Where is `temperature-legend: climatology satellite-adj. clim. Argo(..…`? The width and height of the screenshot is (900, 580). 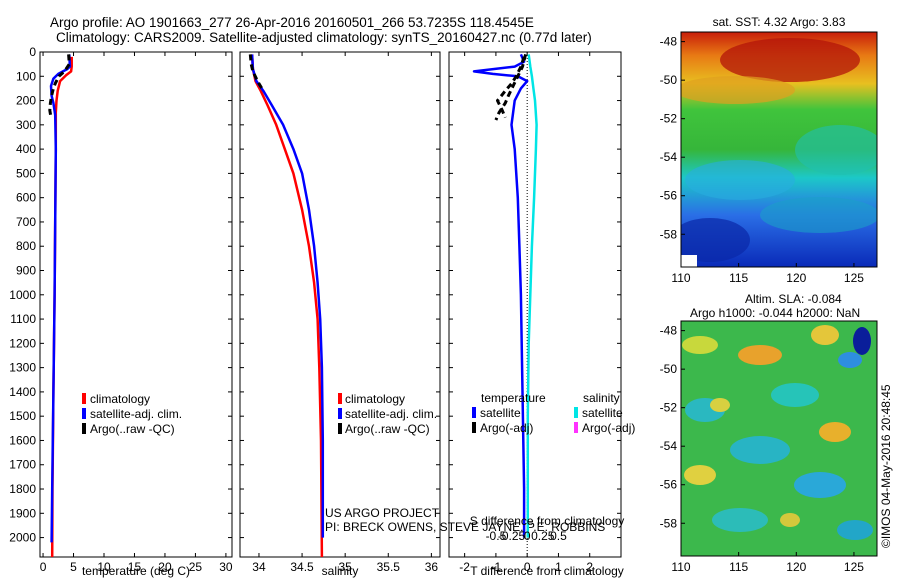
temperature-legend: climatology satellite-adj. clim. Argo(..… is located at coordinates (132, 414).